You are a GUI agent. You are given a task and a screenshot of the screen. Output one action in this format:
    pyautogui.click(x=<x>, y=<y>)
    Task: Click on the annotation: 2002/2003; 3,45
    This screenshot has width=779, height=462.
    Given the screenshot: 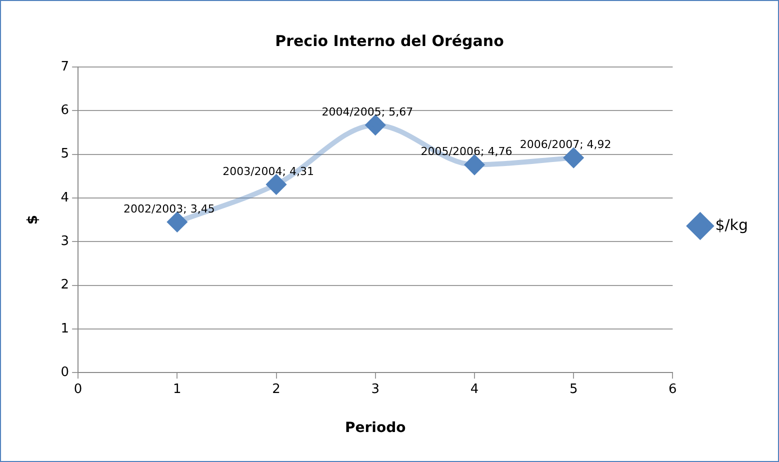 What is the action you would take?
    pyautogui.click(x=169, y=209)
    